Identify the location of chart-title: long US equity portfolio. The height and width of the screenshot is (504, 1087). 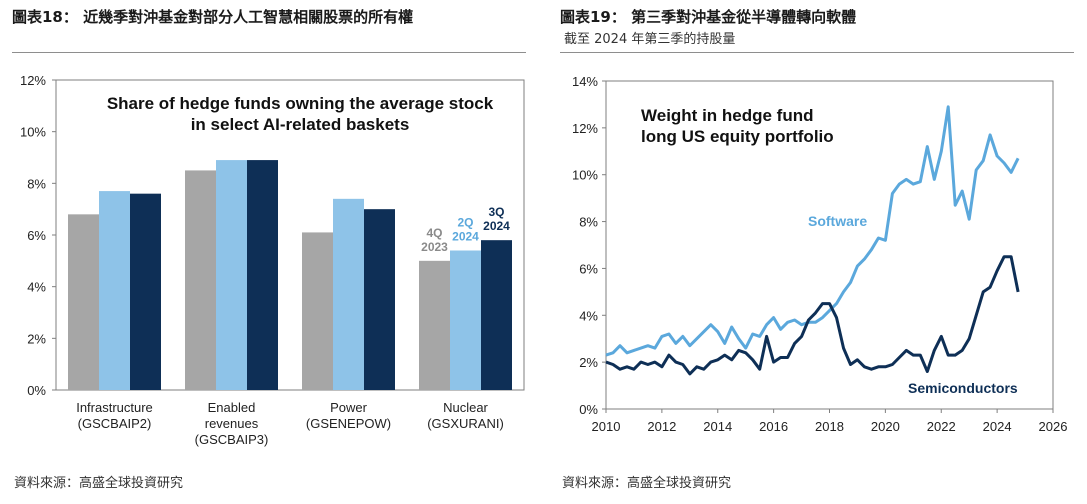
(737, 136).